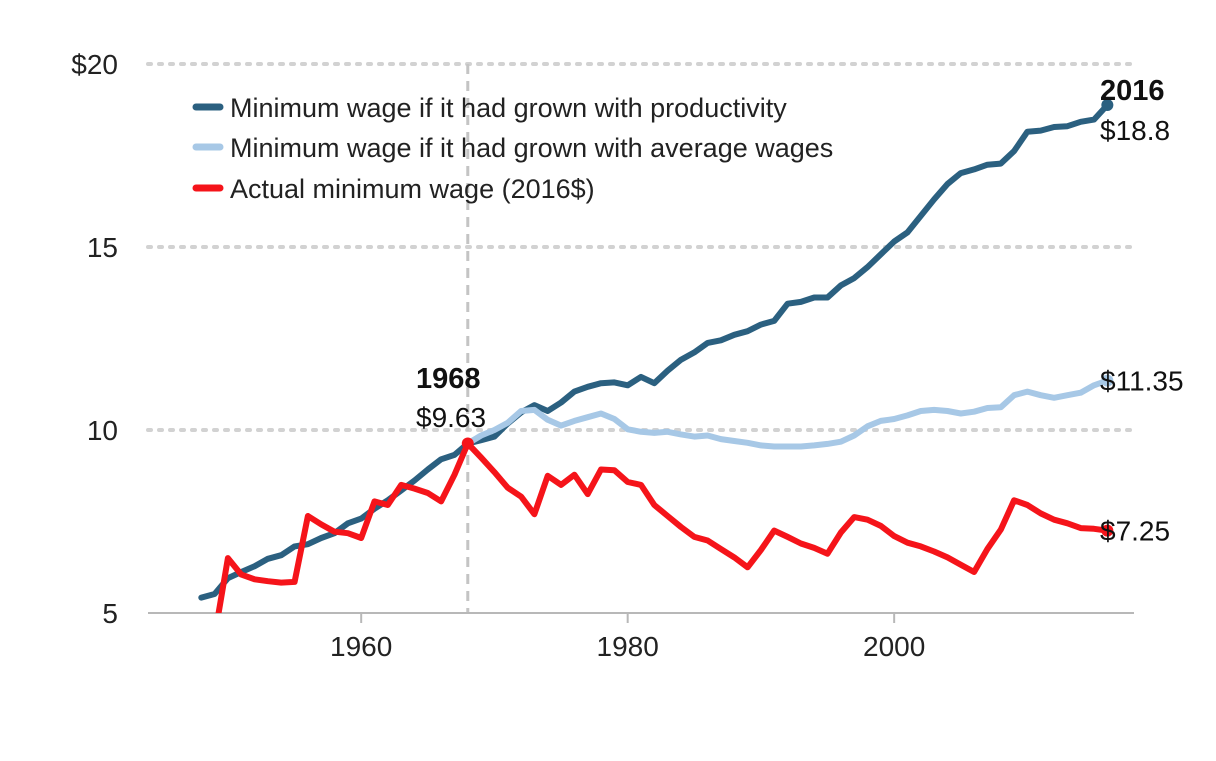 The width and height of the screenshot is (1216, 761). I want to click on y-tick-label-20: $20, so click(94, 64).